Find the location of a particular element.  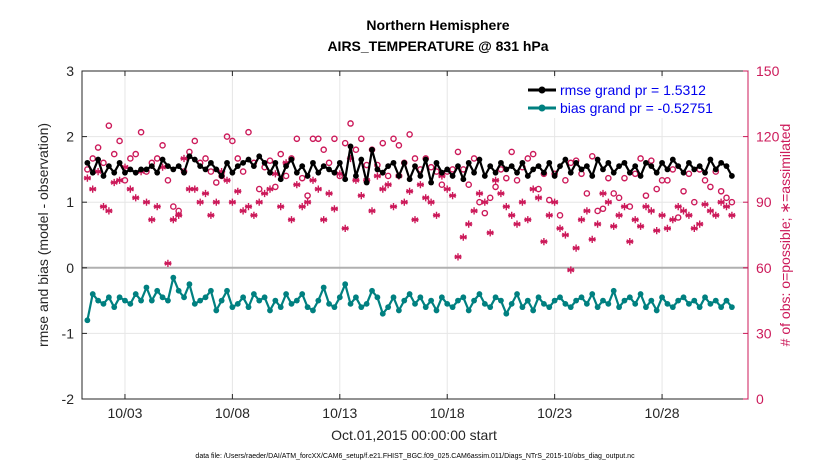

legend-bias-marker is located at coordinates (542, 108).